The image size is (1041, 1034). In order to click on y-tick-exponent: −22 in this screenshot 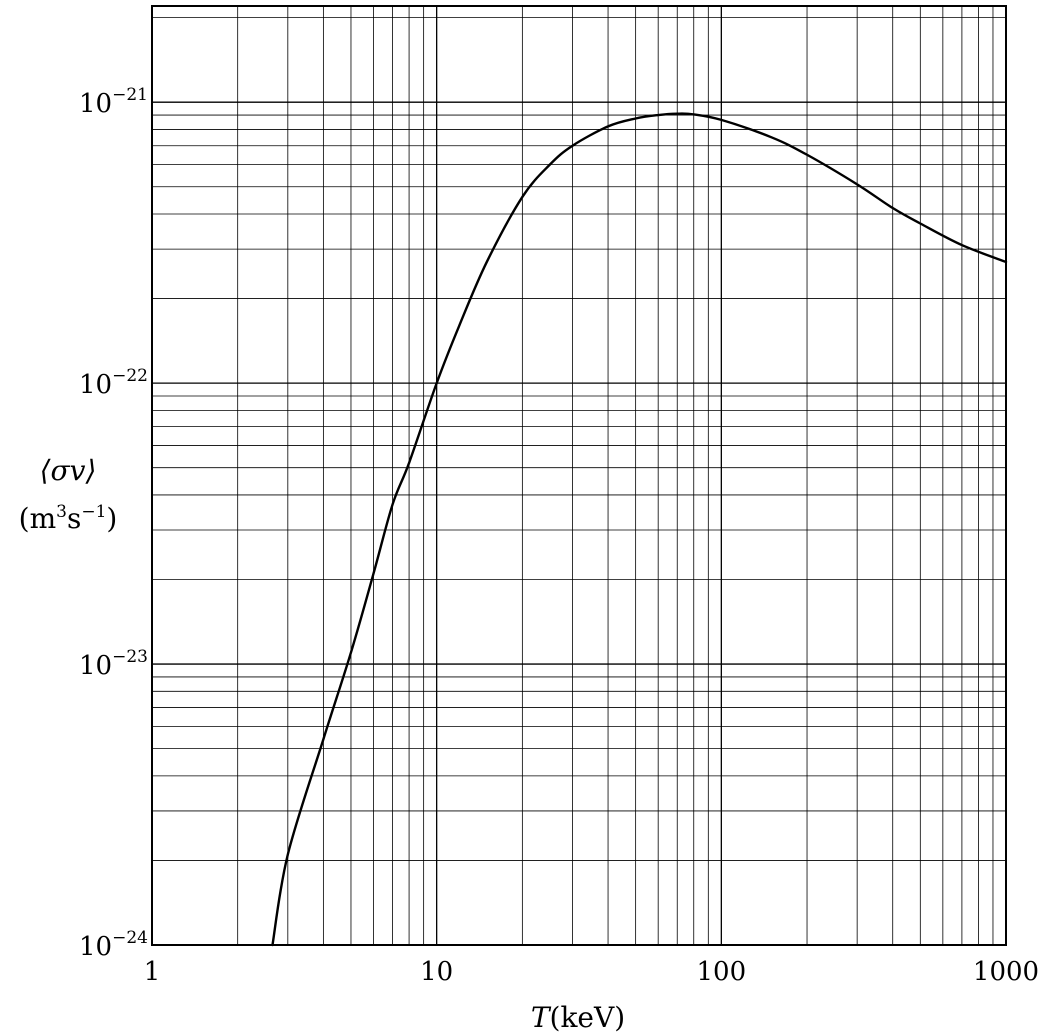, I will do `click(130, 376)`.